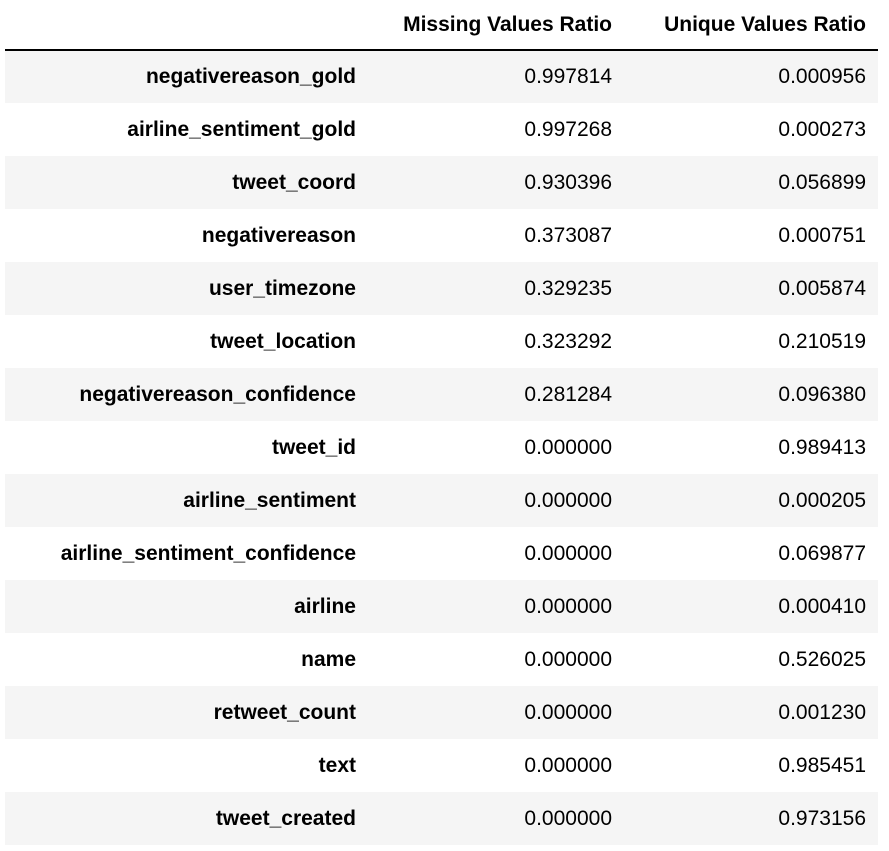 This screenshot has height=851, width=889. What do you see at coordinates (441, 129) in the screenshot?
I see `table-row: airline_sentiment_gold 0.997268 0.000273` at bounding box center [441, 129].